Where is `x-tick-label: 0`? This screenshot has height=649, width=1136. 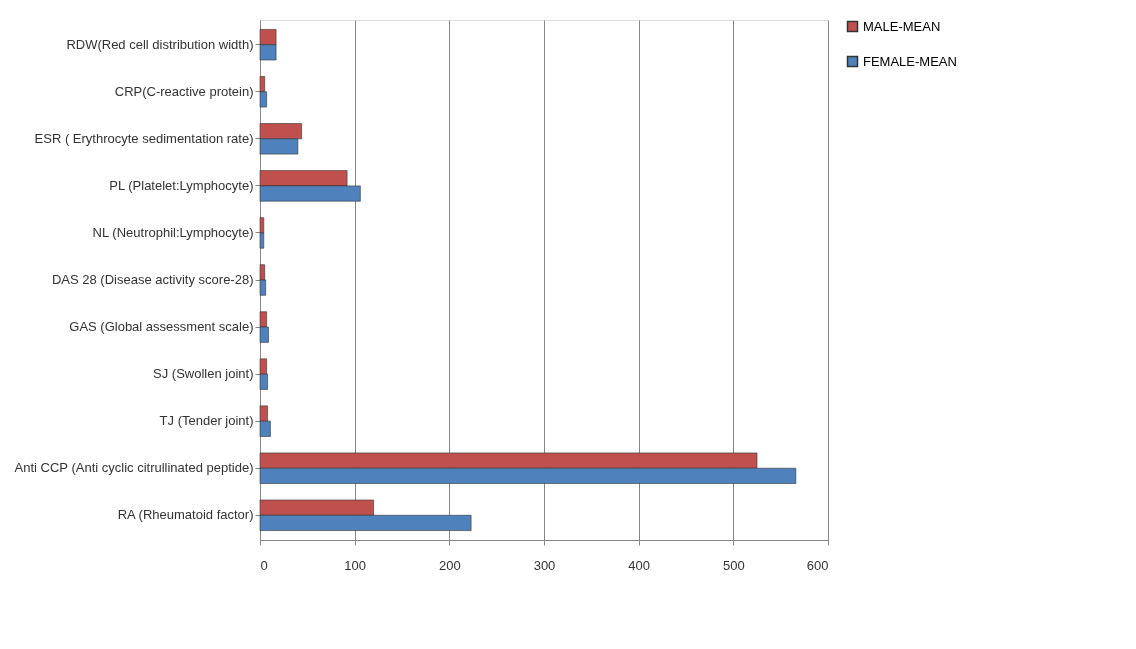 x-tick-label: 0 is located at coordinates (264, 565).